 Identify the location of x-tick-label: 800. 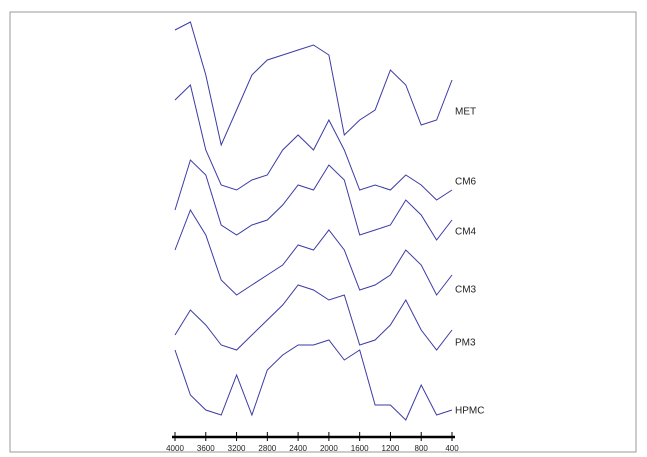
(422, 448).